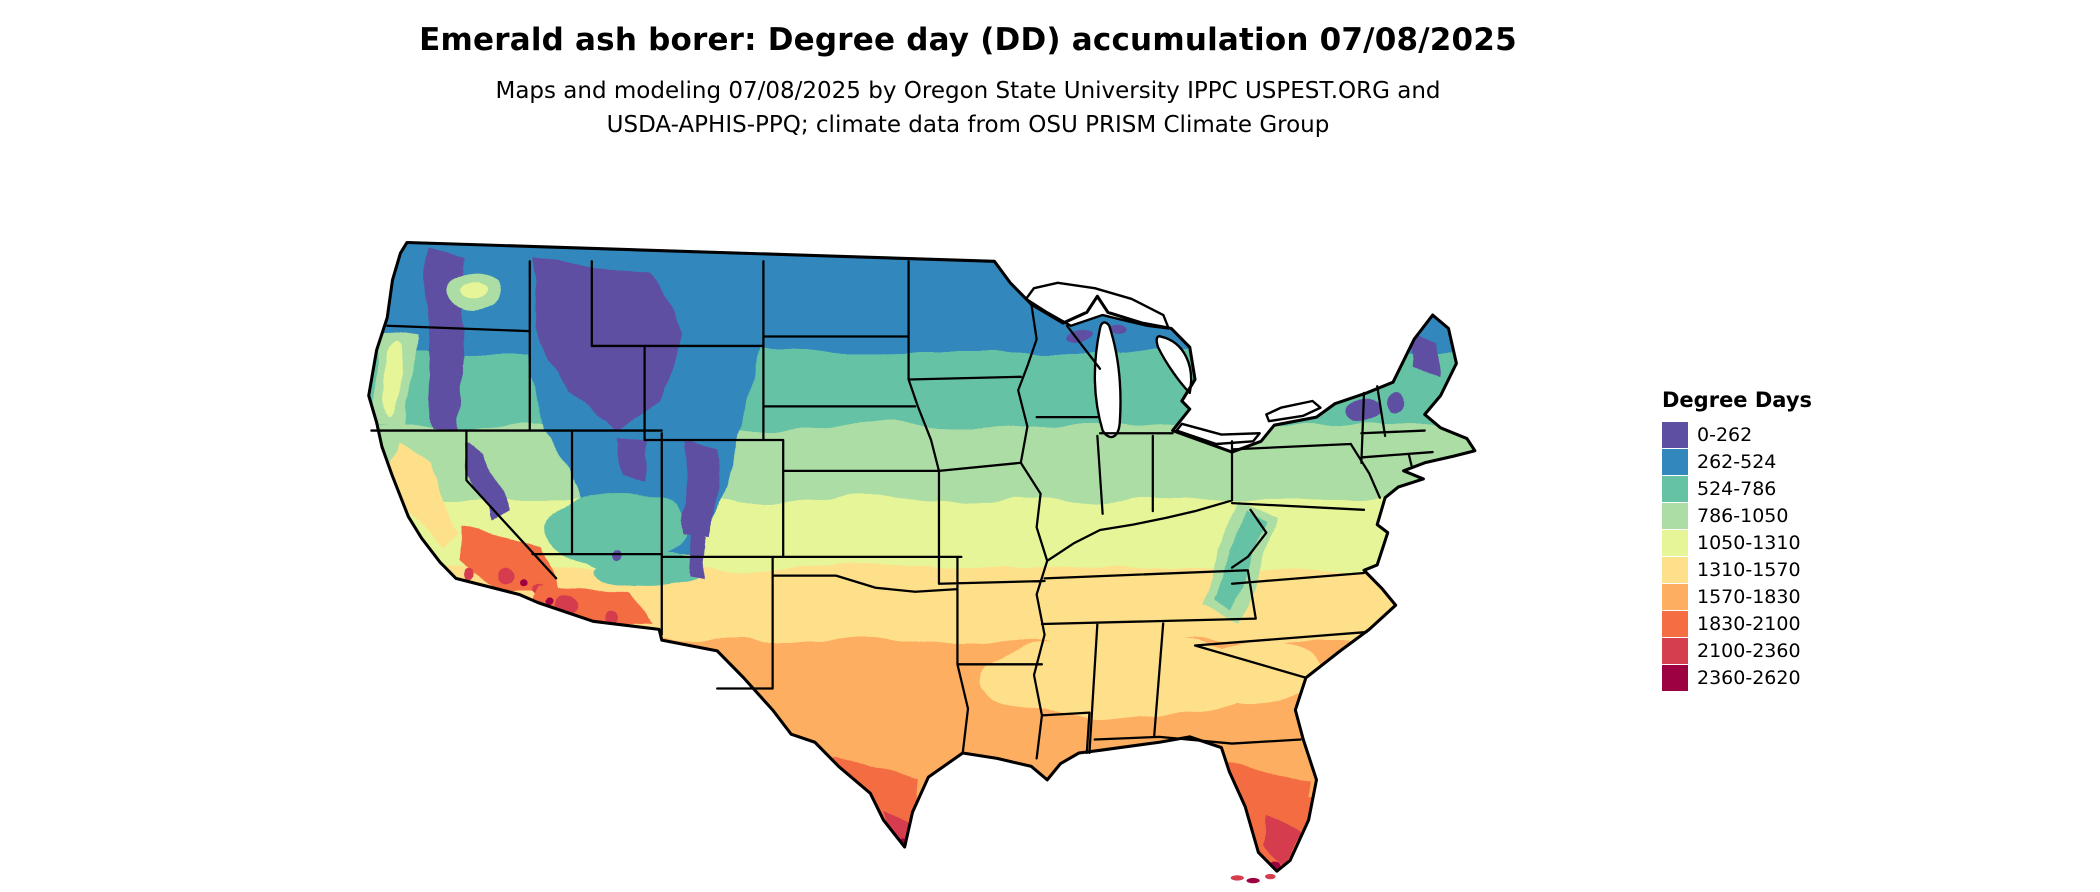 Image resolution: width=2100 pixels, height=892 pixels. What do you see at coordinates (1293, 411) in the screenshot?
I see `lake-ontario` at bounding box center [1293, 411].